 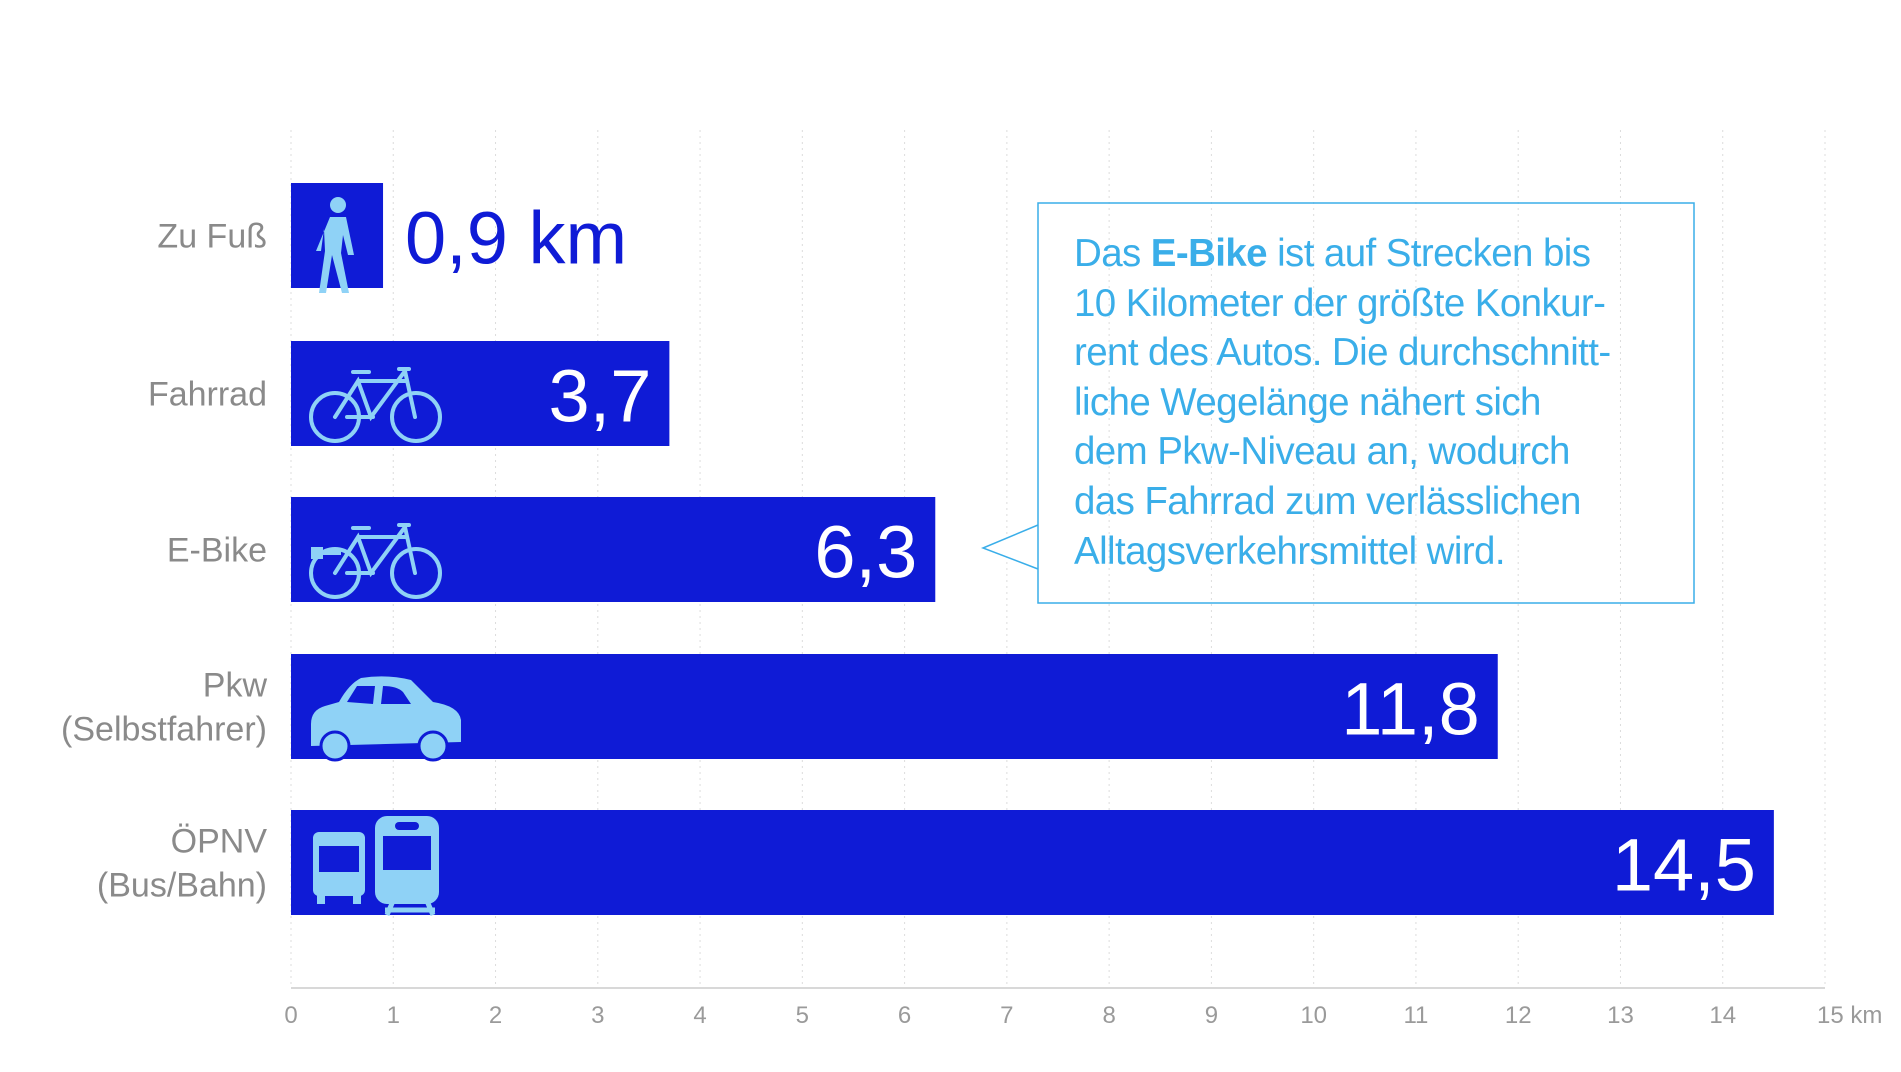 I want to click on category-label: ÖPNV, so click(x=219, y=842).